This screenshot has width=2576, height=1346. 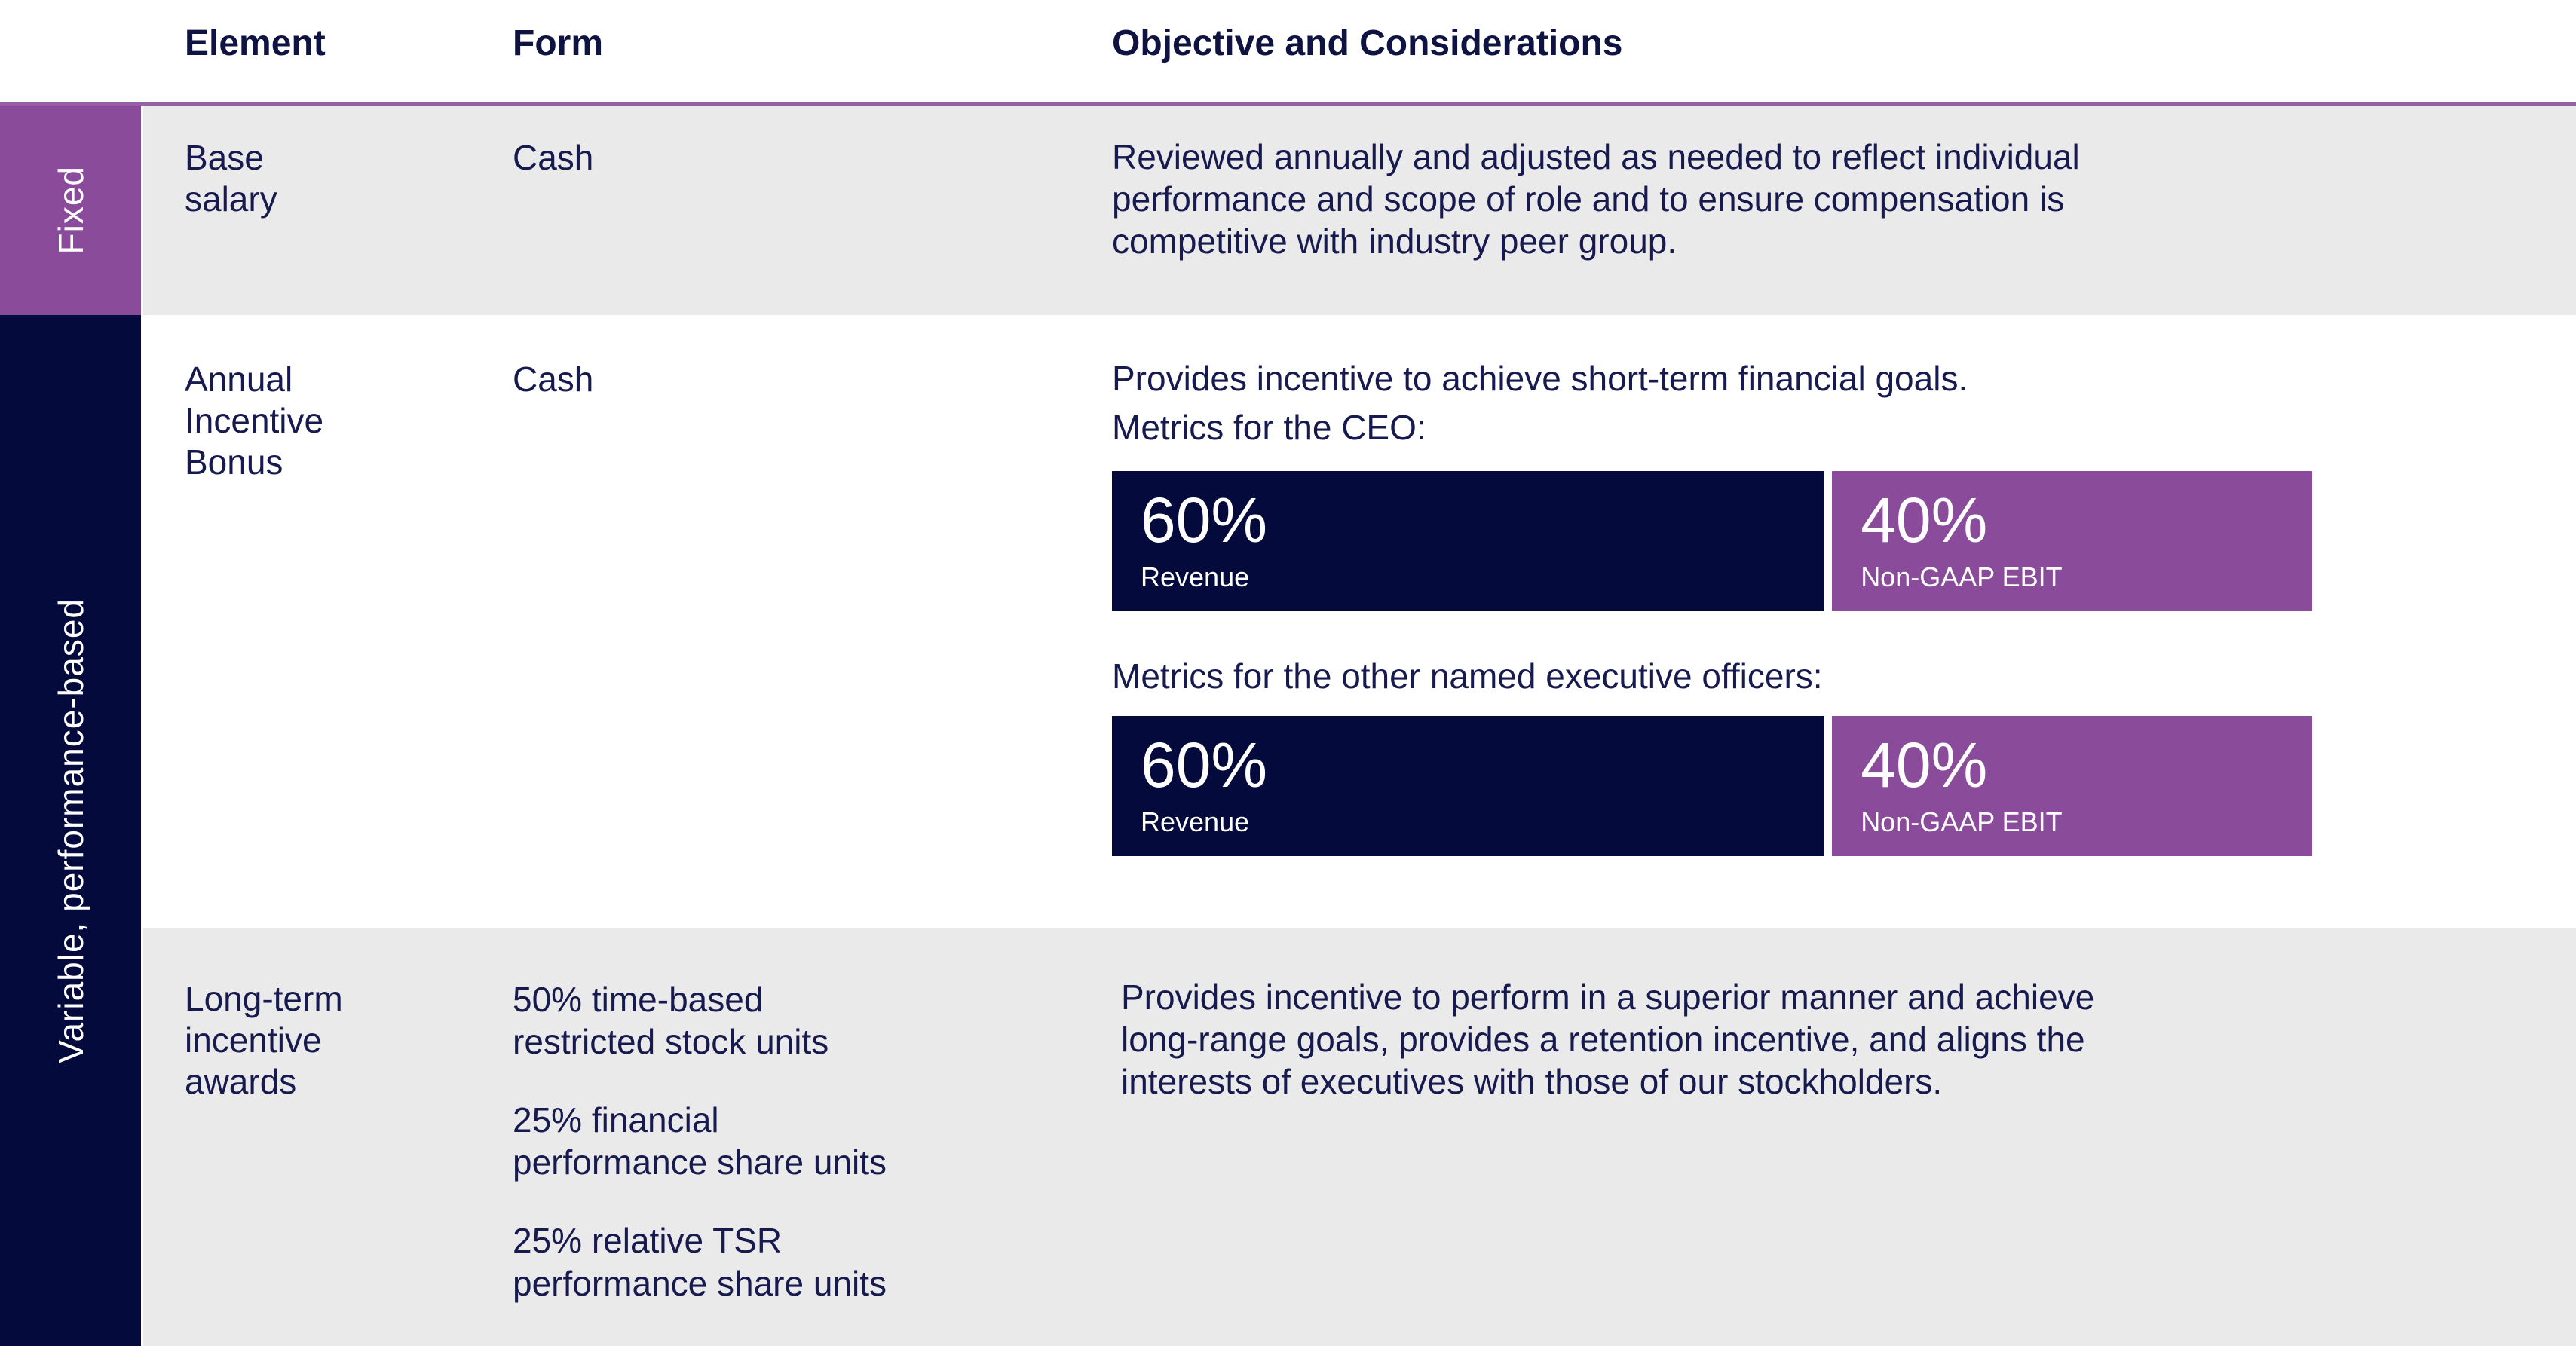 What do you see at coordinates (700, 1262) in the screenshot?
I see `form-item-tsr-psu: 25% relative TSR performance share units` at bounding box center [700, 1262].